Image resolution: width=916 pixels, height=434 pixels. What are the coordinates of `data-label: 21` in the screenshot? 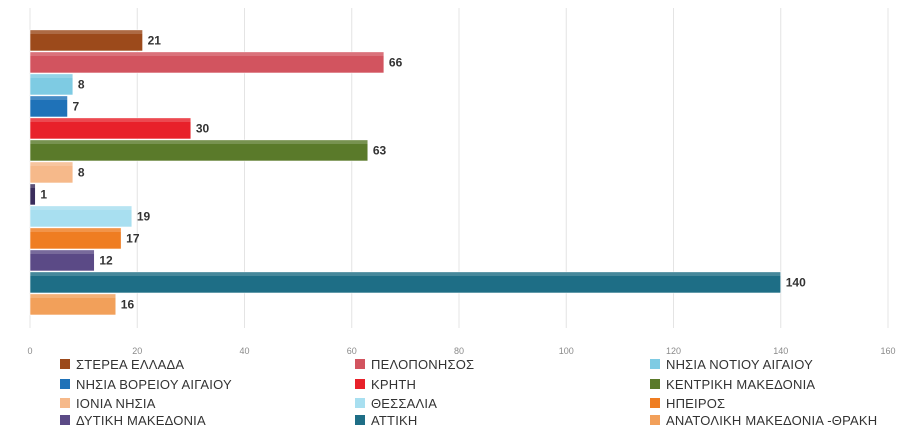 It's located at (155, 41).